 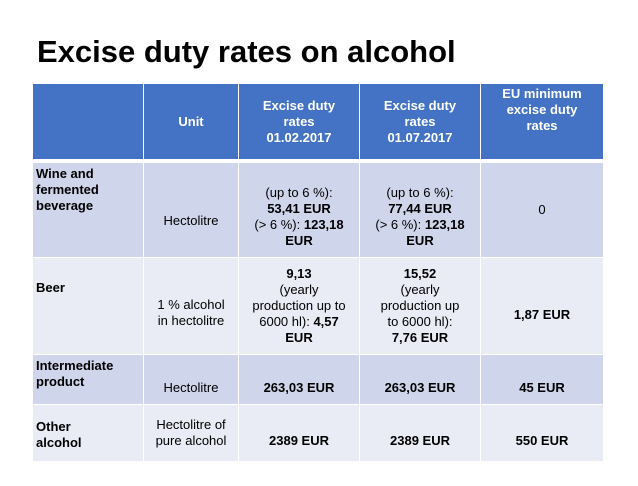 What do you see at coordinates (298, 379) in the screenshot?
I see `intermediate-rate-01-02-2017: 263,03 EUR` at bounding box center [298, 379].